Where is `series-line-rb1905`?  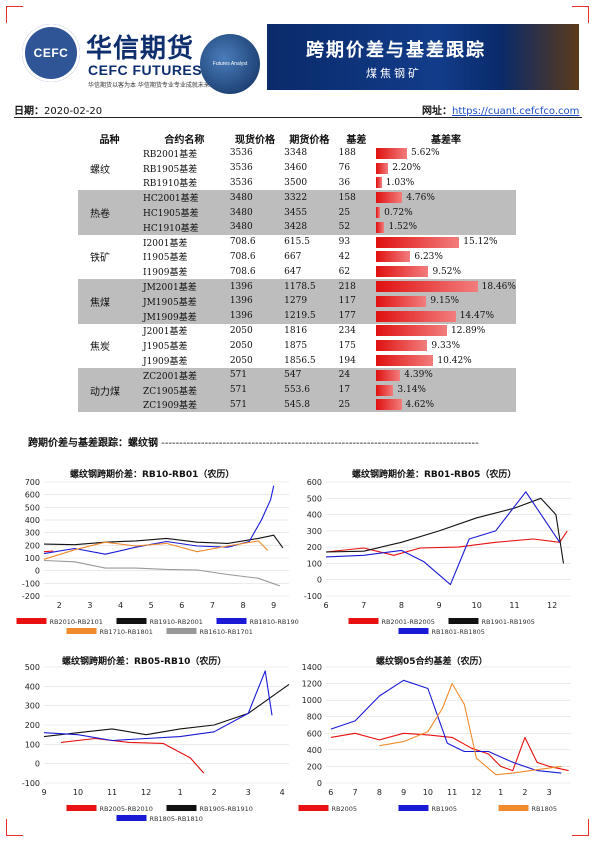 series-line-rb1905 is located at coordinates (446, 726).